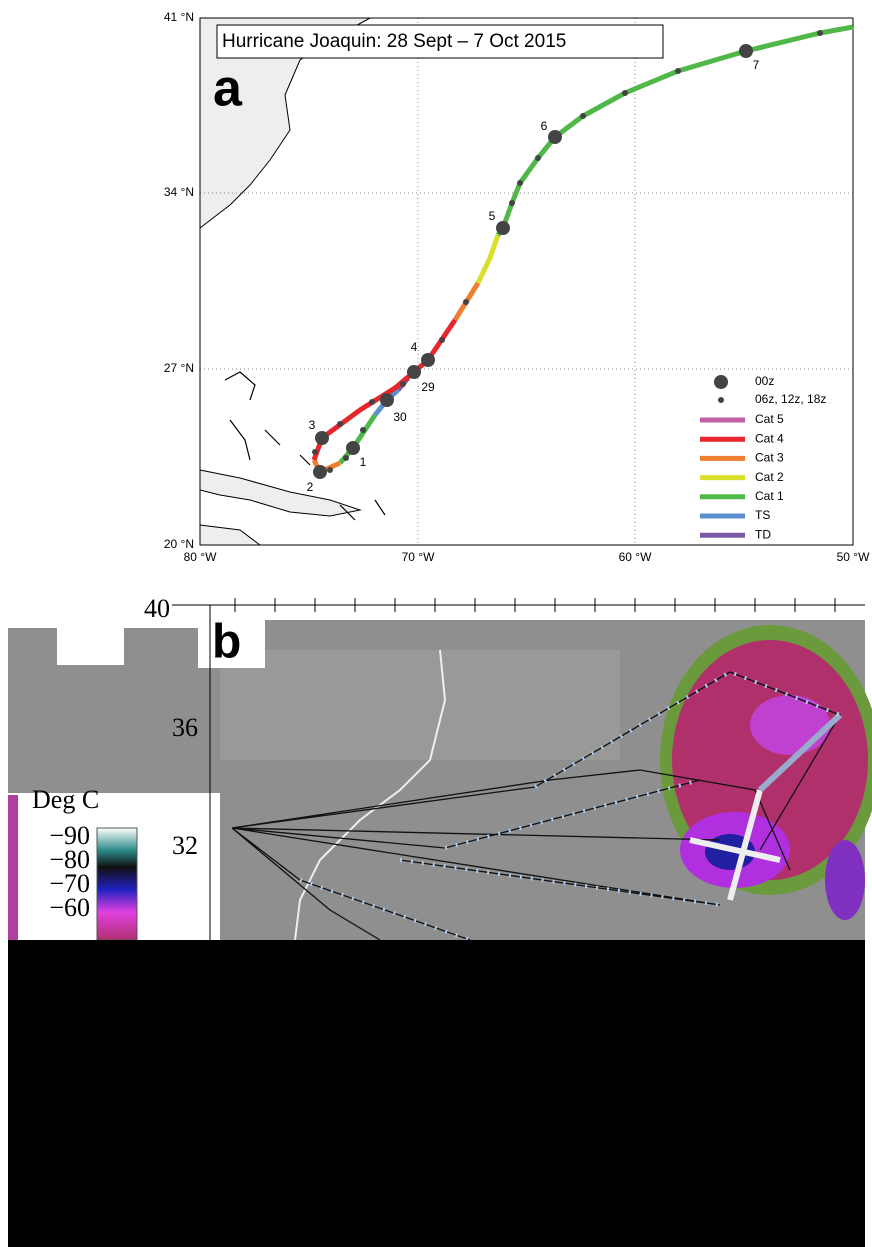 This screenshot has height=1247, width=872. What do you see at coordinates (13, 867) in the screenshot?
I see `edge-strip` at bounding box center [13, 867].